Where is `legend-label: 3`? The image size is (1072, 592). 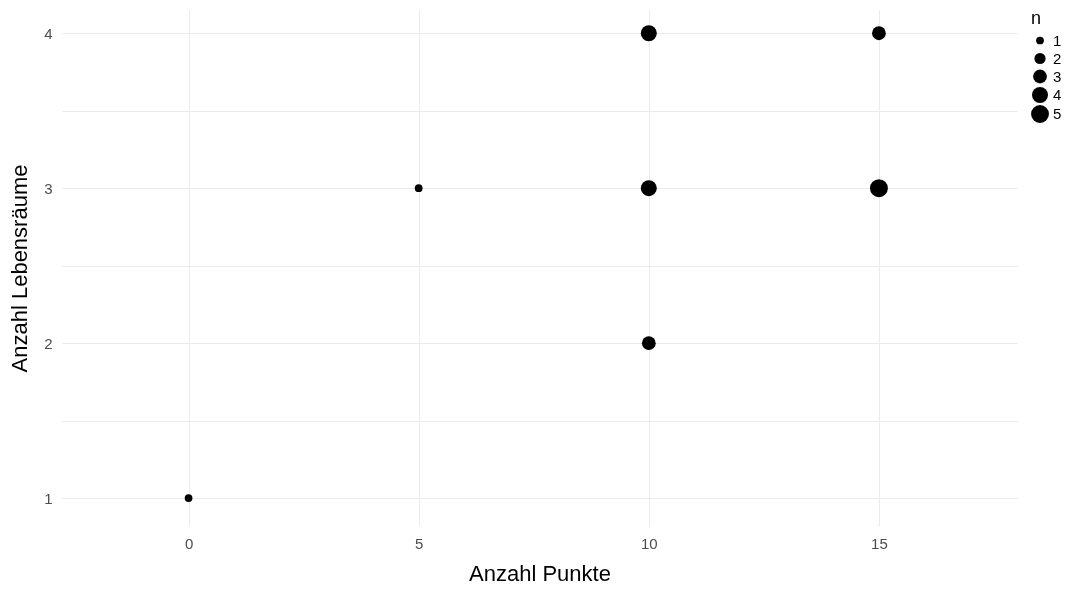 legend-label: 3 is located at coordinates (1057, 76).